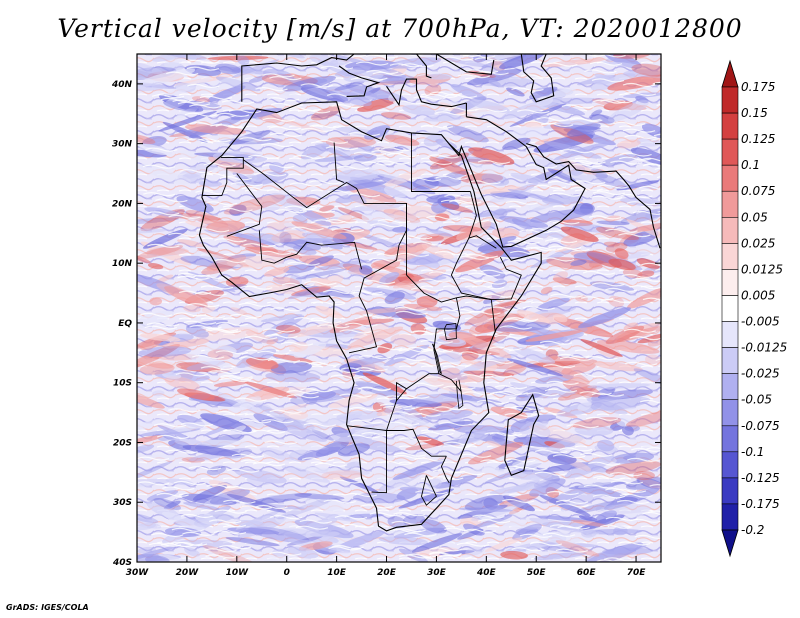 This screenshot has width=800, height=618. What do you see at coordinates (756, 400) in the screenshot?
I see `colorbar-label: -0.05` at bounding box center [756, 400].